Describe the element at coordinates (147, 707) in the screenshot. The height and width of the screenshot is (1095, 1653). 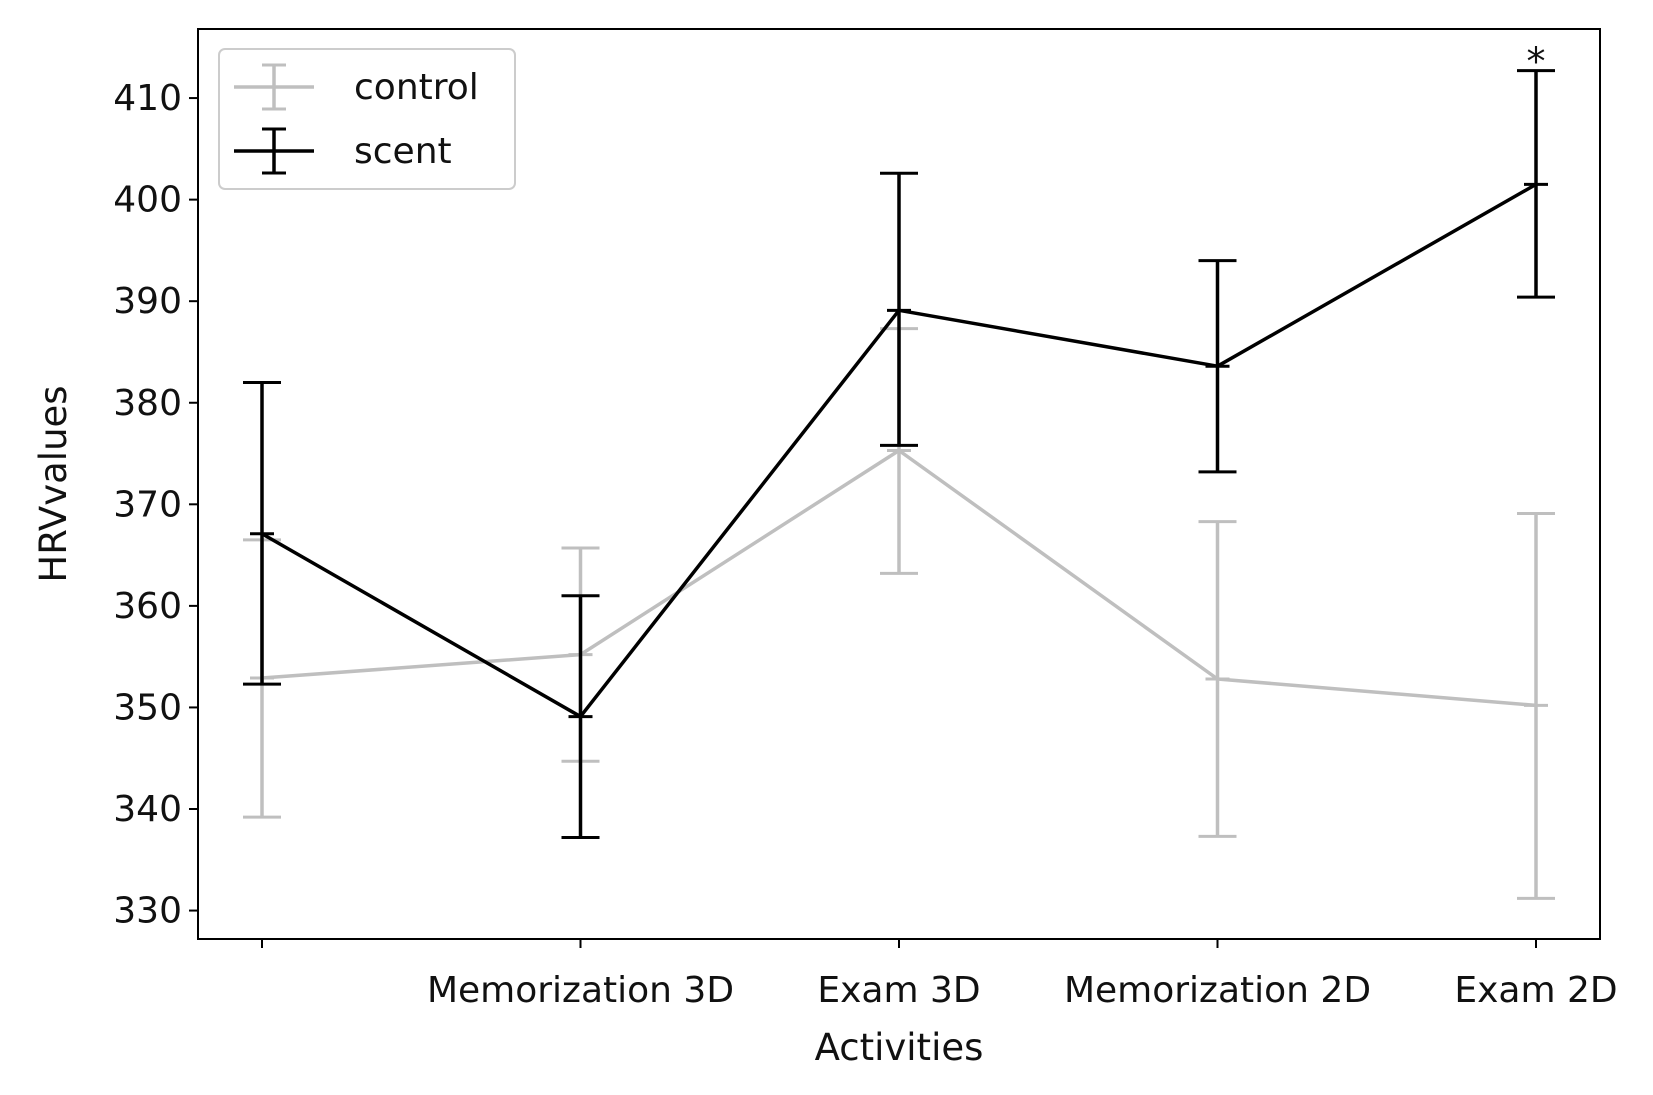
I see `y-tick-label: 350` at that location.